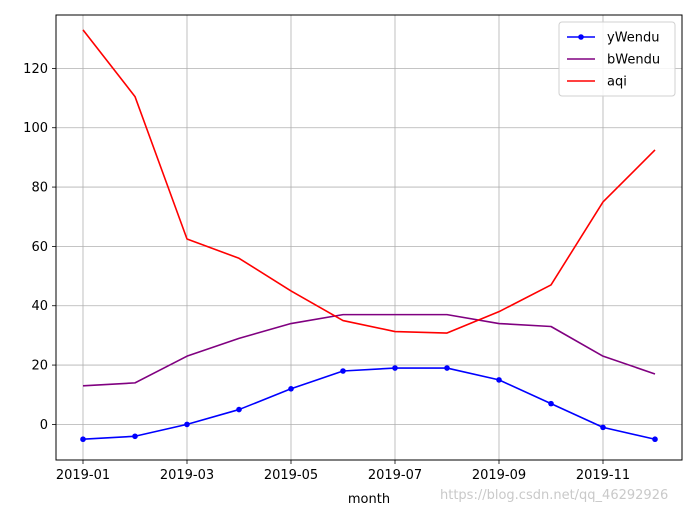 This screenshot has width=696, height=518. What do you see at coordinates (39, 188) in the screenshot?
I see `y-tick-label: 80` at bounding box center [39, 188].